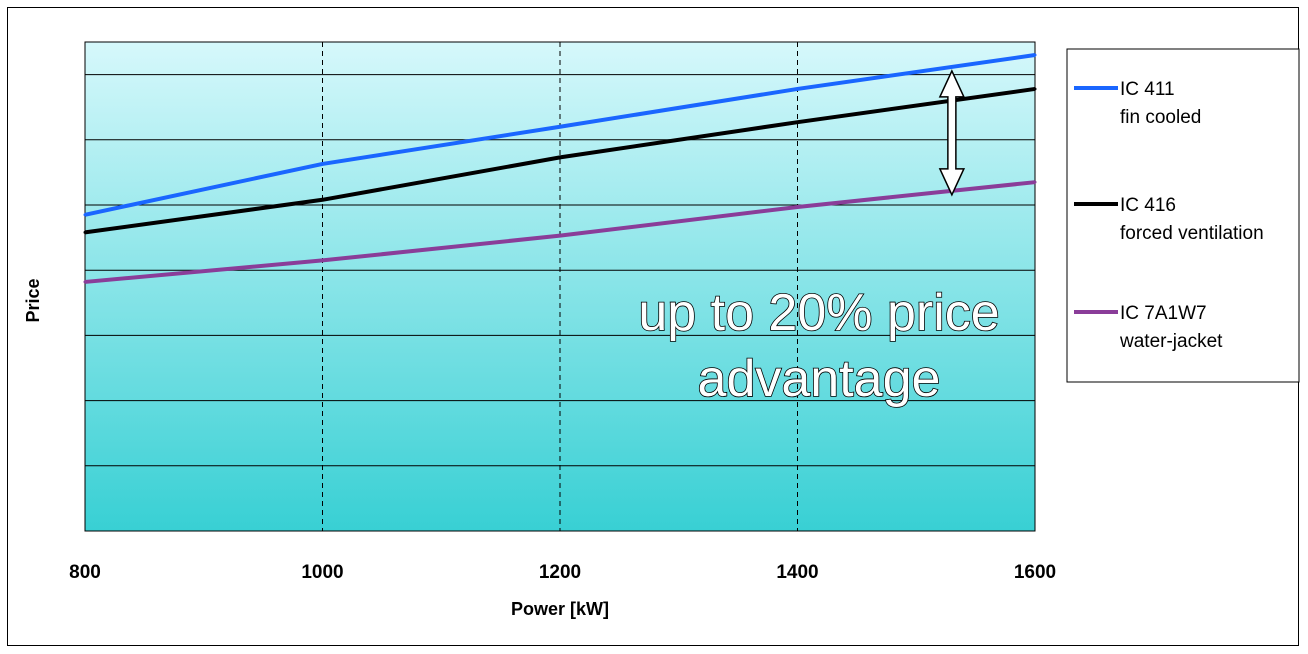 This screenshot has height=654, width=1308. I want to click on legend-label: forced ventilation, so click(1192, 233).